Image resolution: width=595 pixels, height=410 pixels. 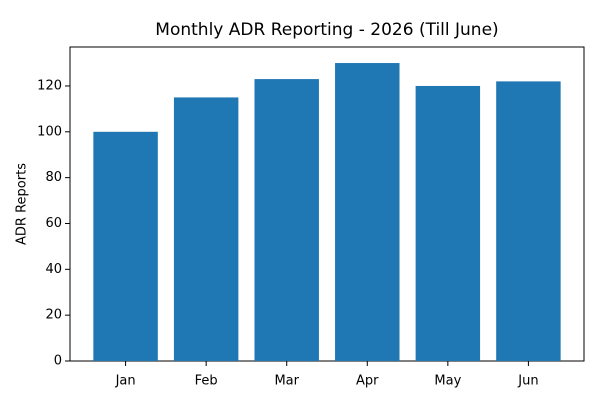 What do you see at coordinates (367, 381) in the screenshot?
I see `x-tick-label: Apr` at bounding box center [367, 381].